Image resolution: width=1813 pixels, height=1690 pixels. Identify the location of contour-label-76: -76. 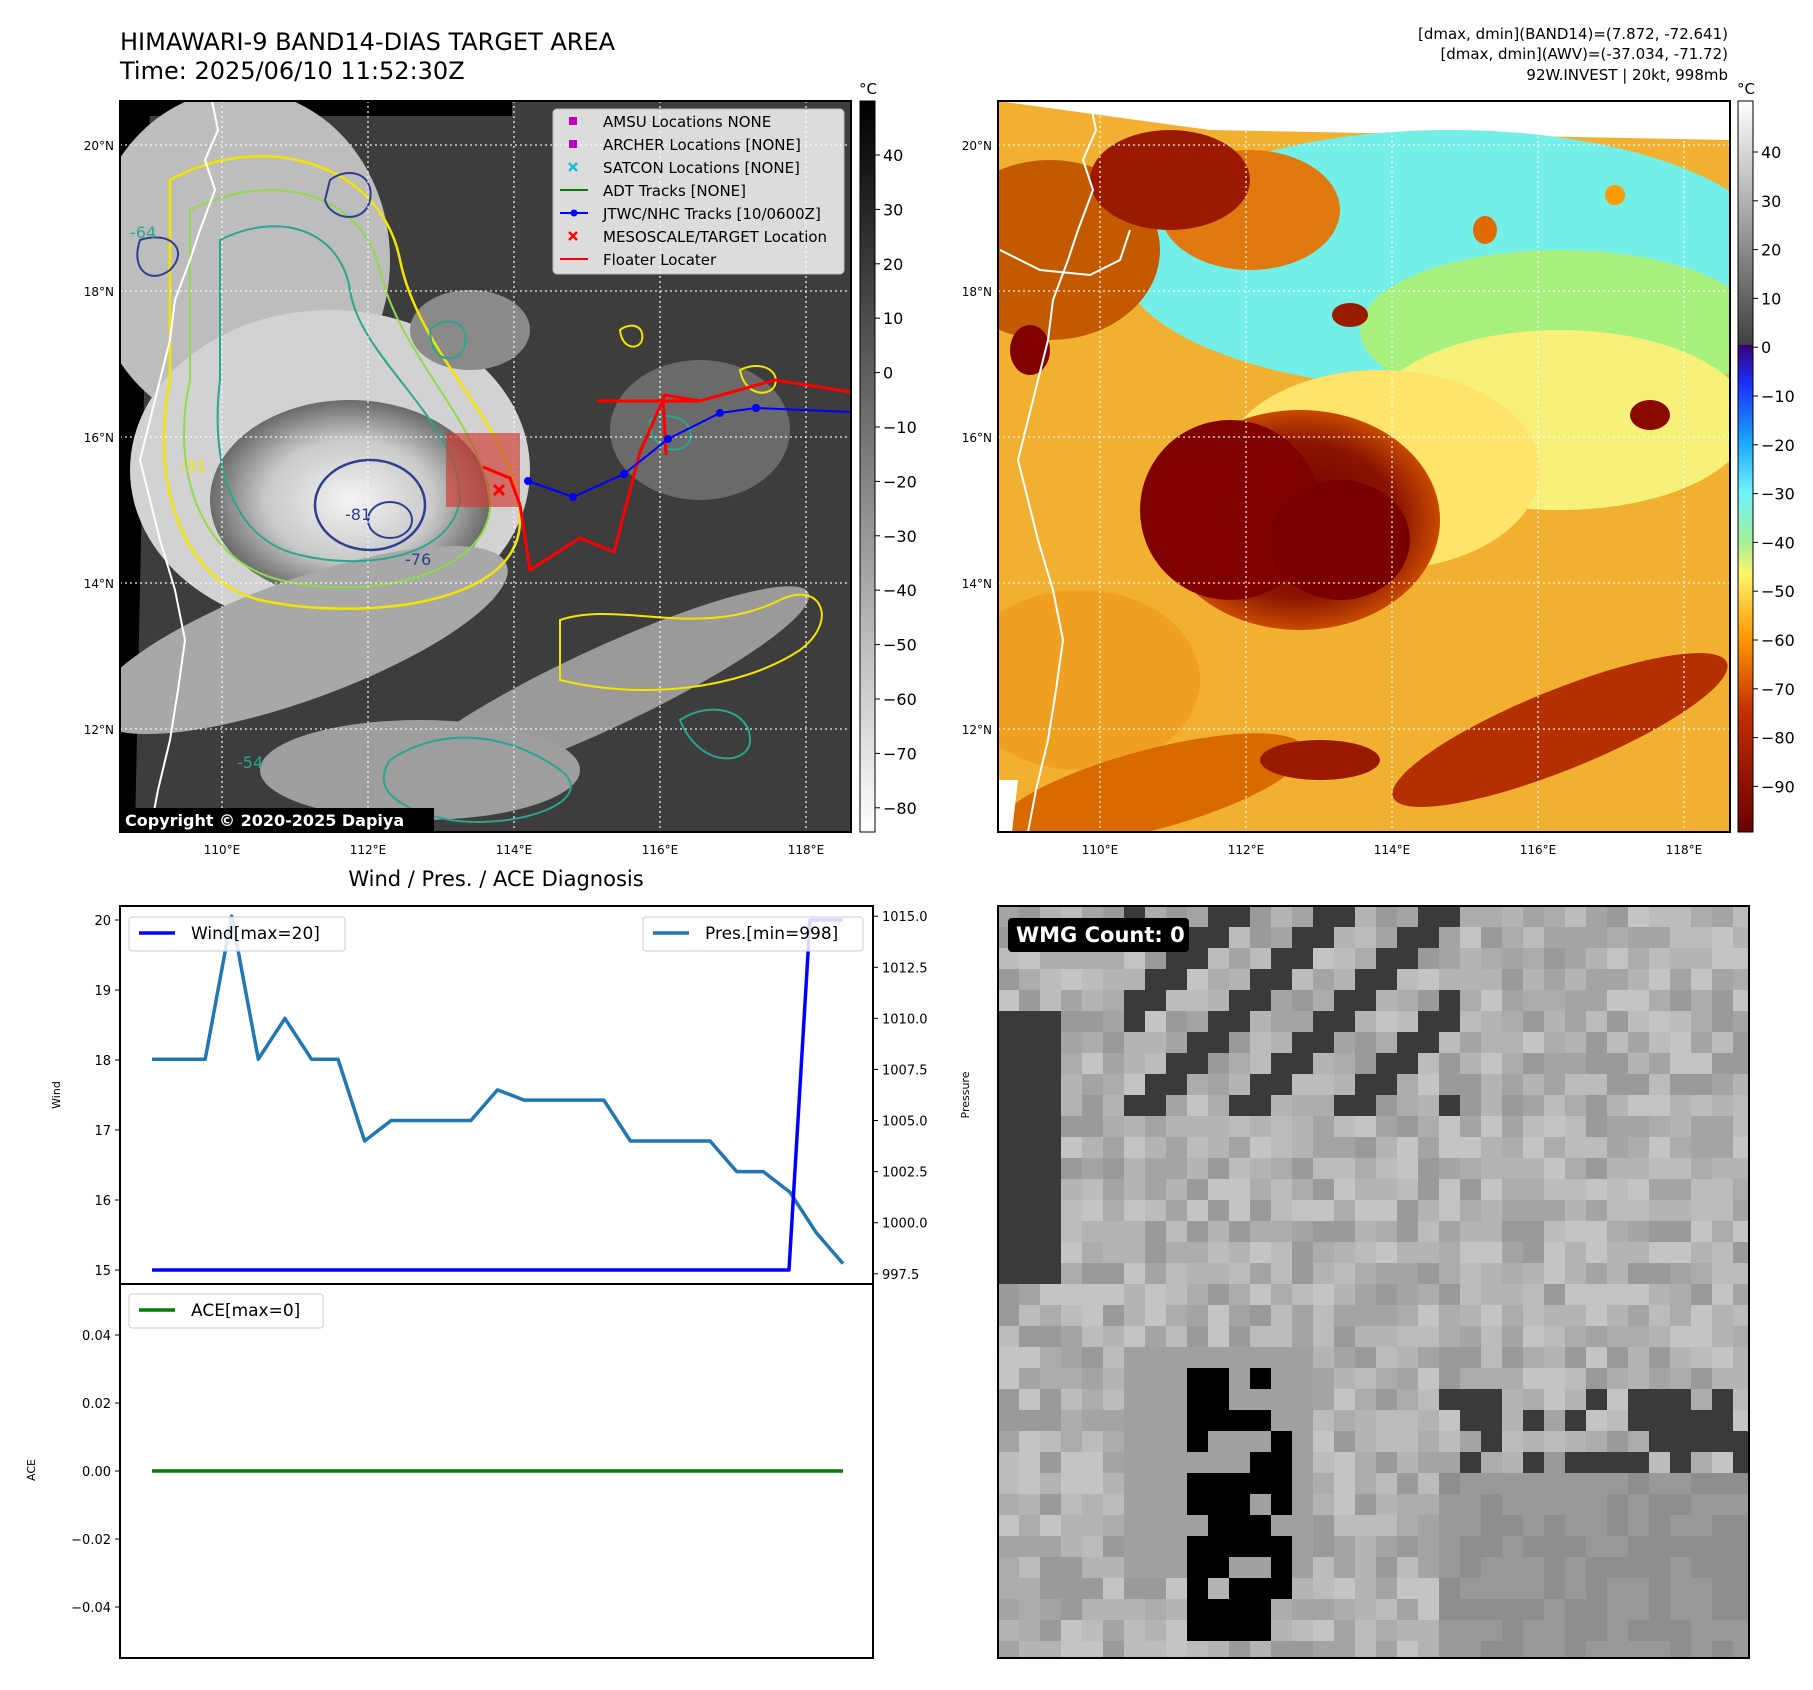
(418, 559).